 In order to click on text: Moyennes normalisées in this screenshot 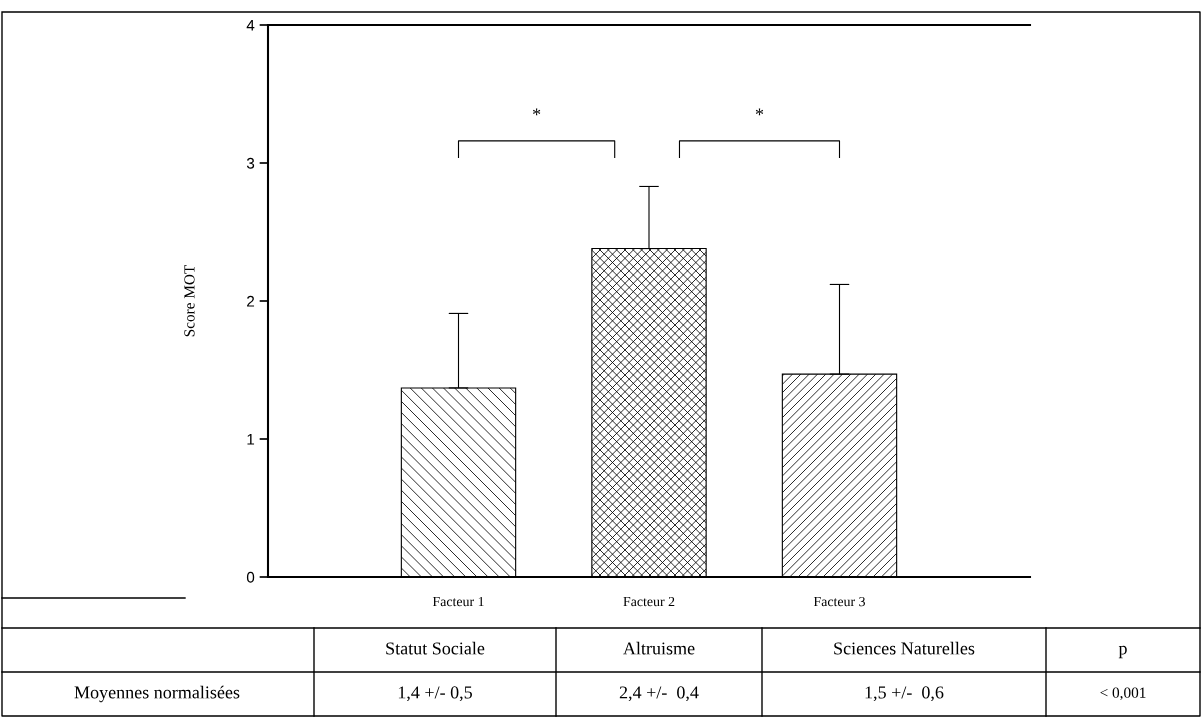, I will do `click(157, 694)`.